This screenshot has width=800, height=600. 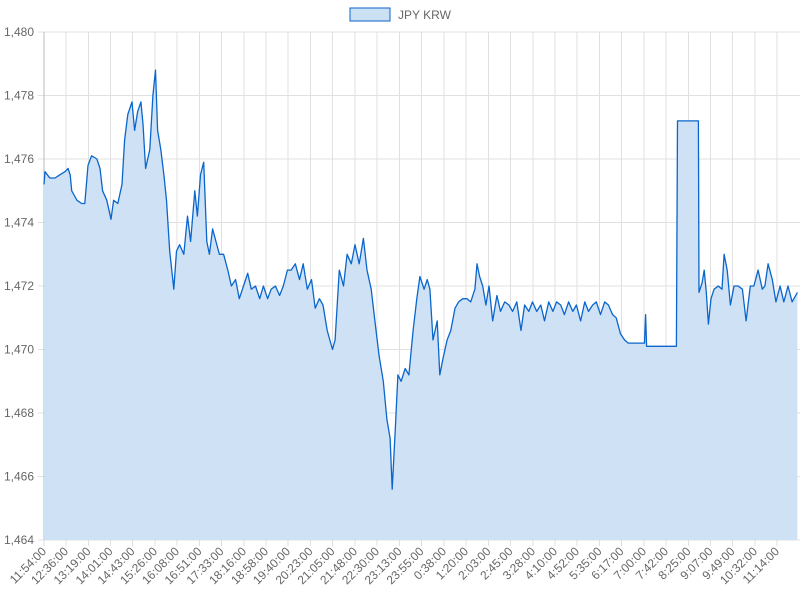 What do you see at coordinates (19, 159) in the screenshot?
I see `y-tick-label: 1,476` at bounding box center [19, 159].